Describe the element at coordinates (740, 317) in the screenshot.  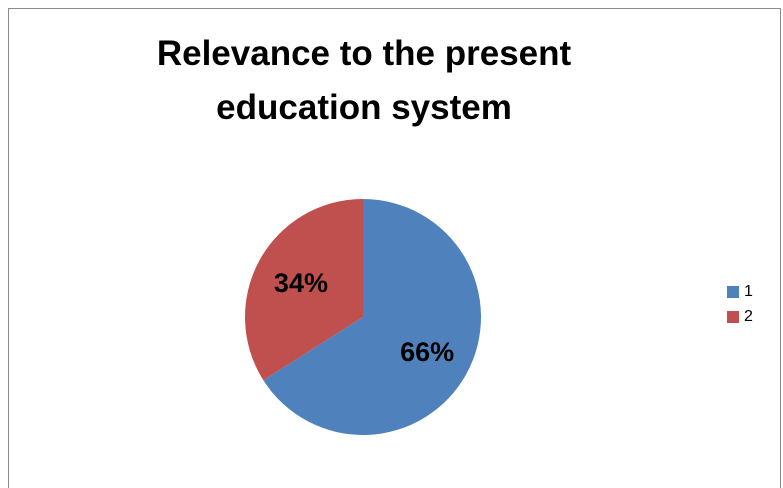
I see `legend-item-2: 2` at that location.